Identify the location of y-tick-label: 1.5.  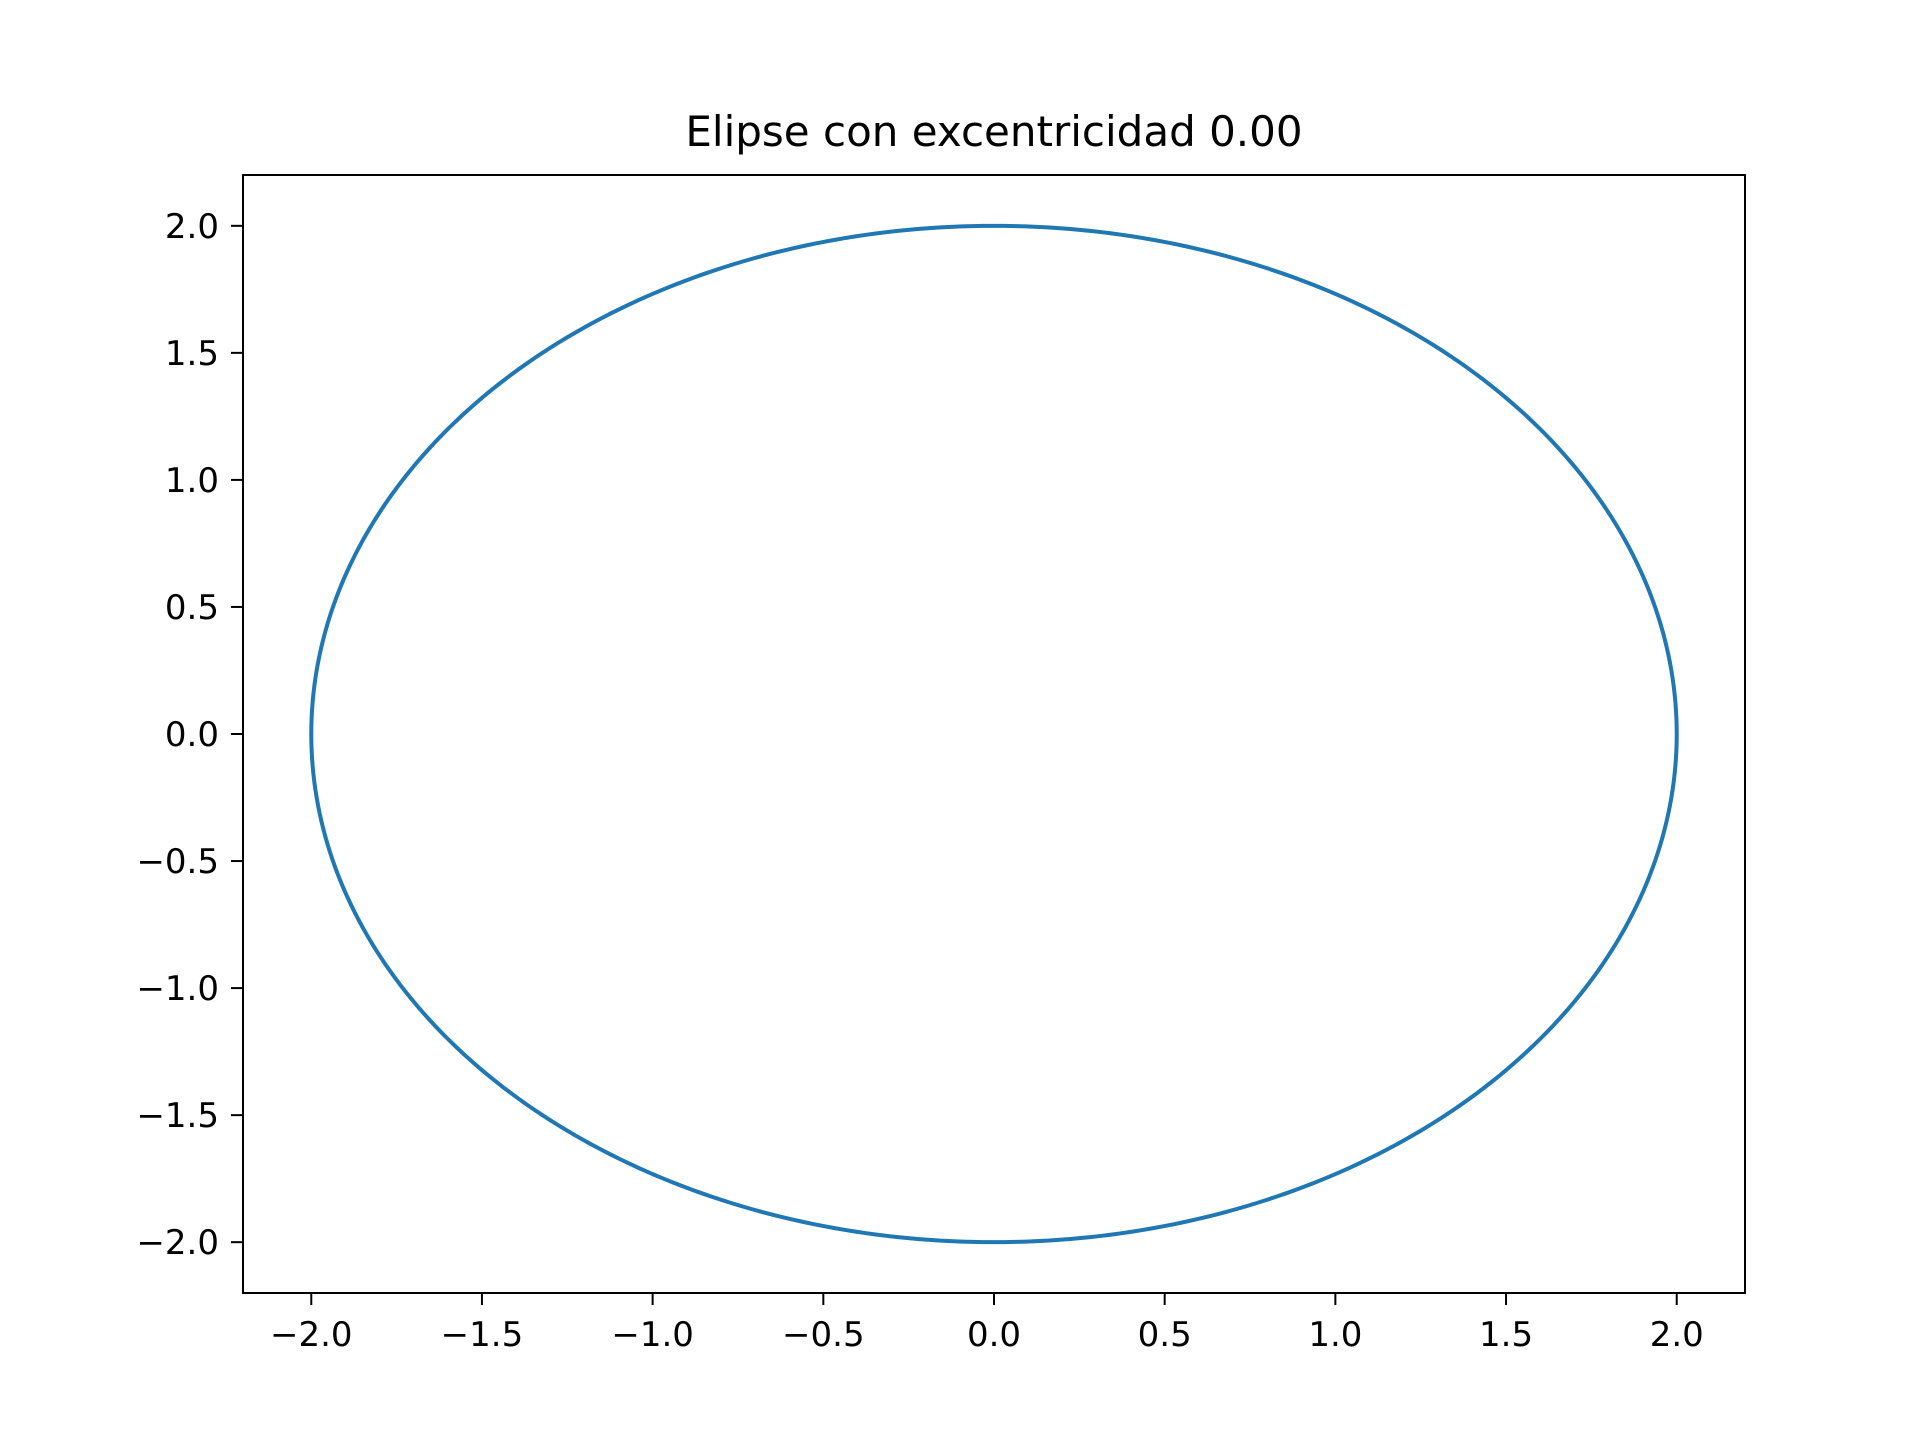
(192, 354).